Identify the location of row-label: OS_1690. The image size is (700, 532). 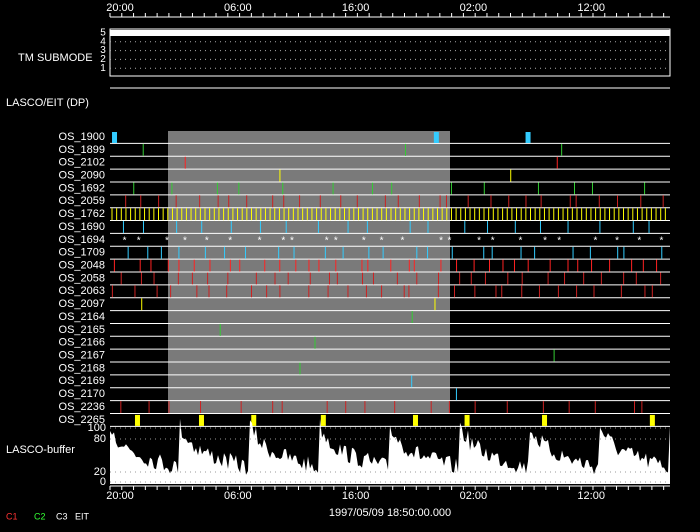
(82, 227).